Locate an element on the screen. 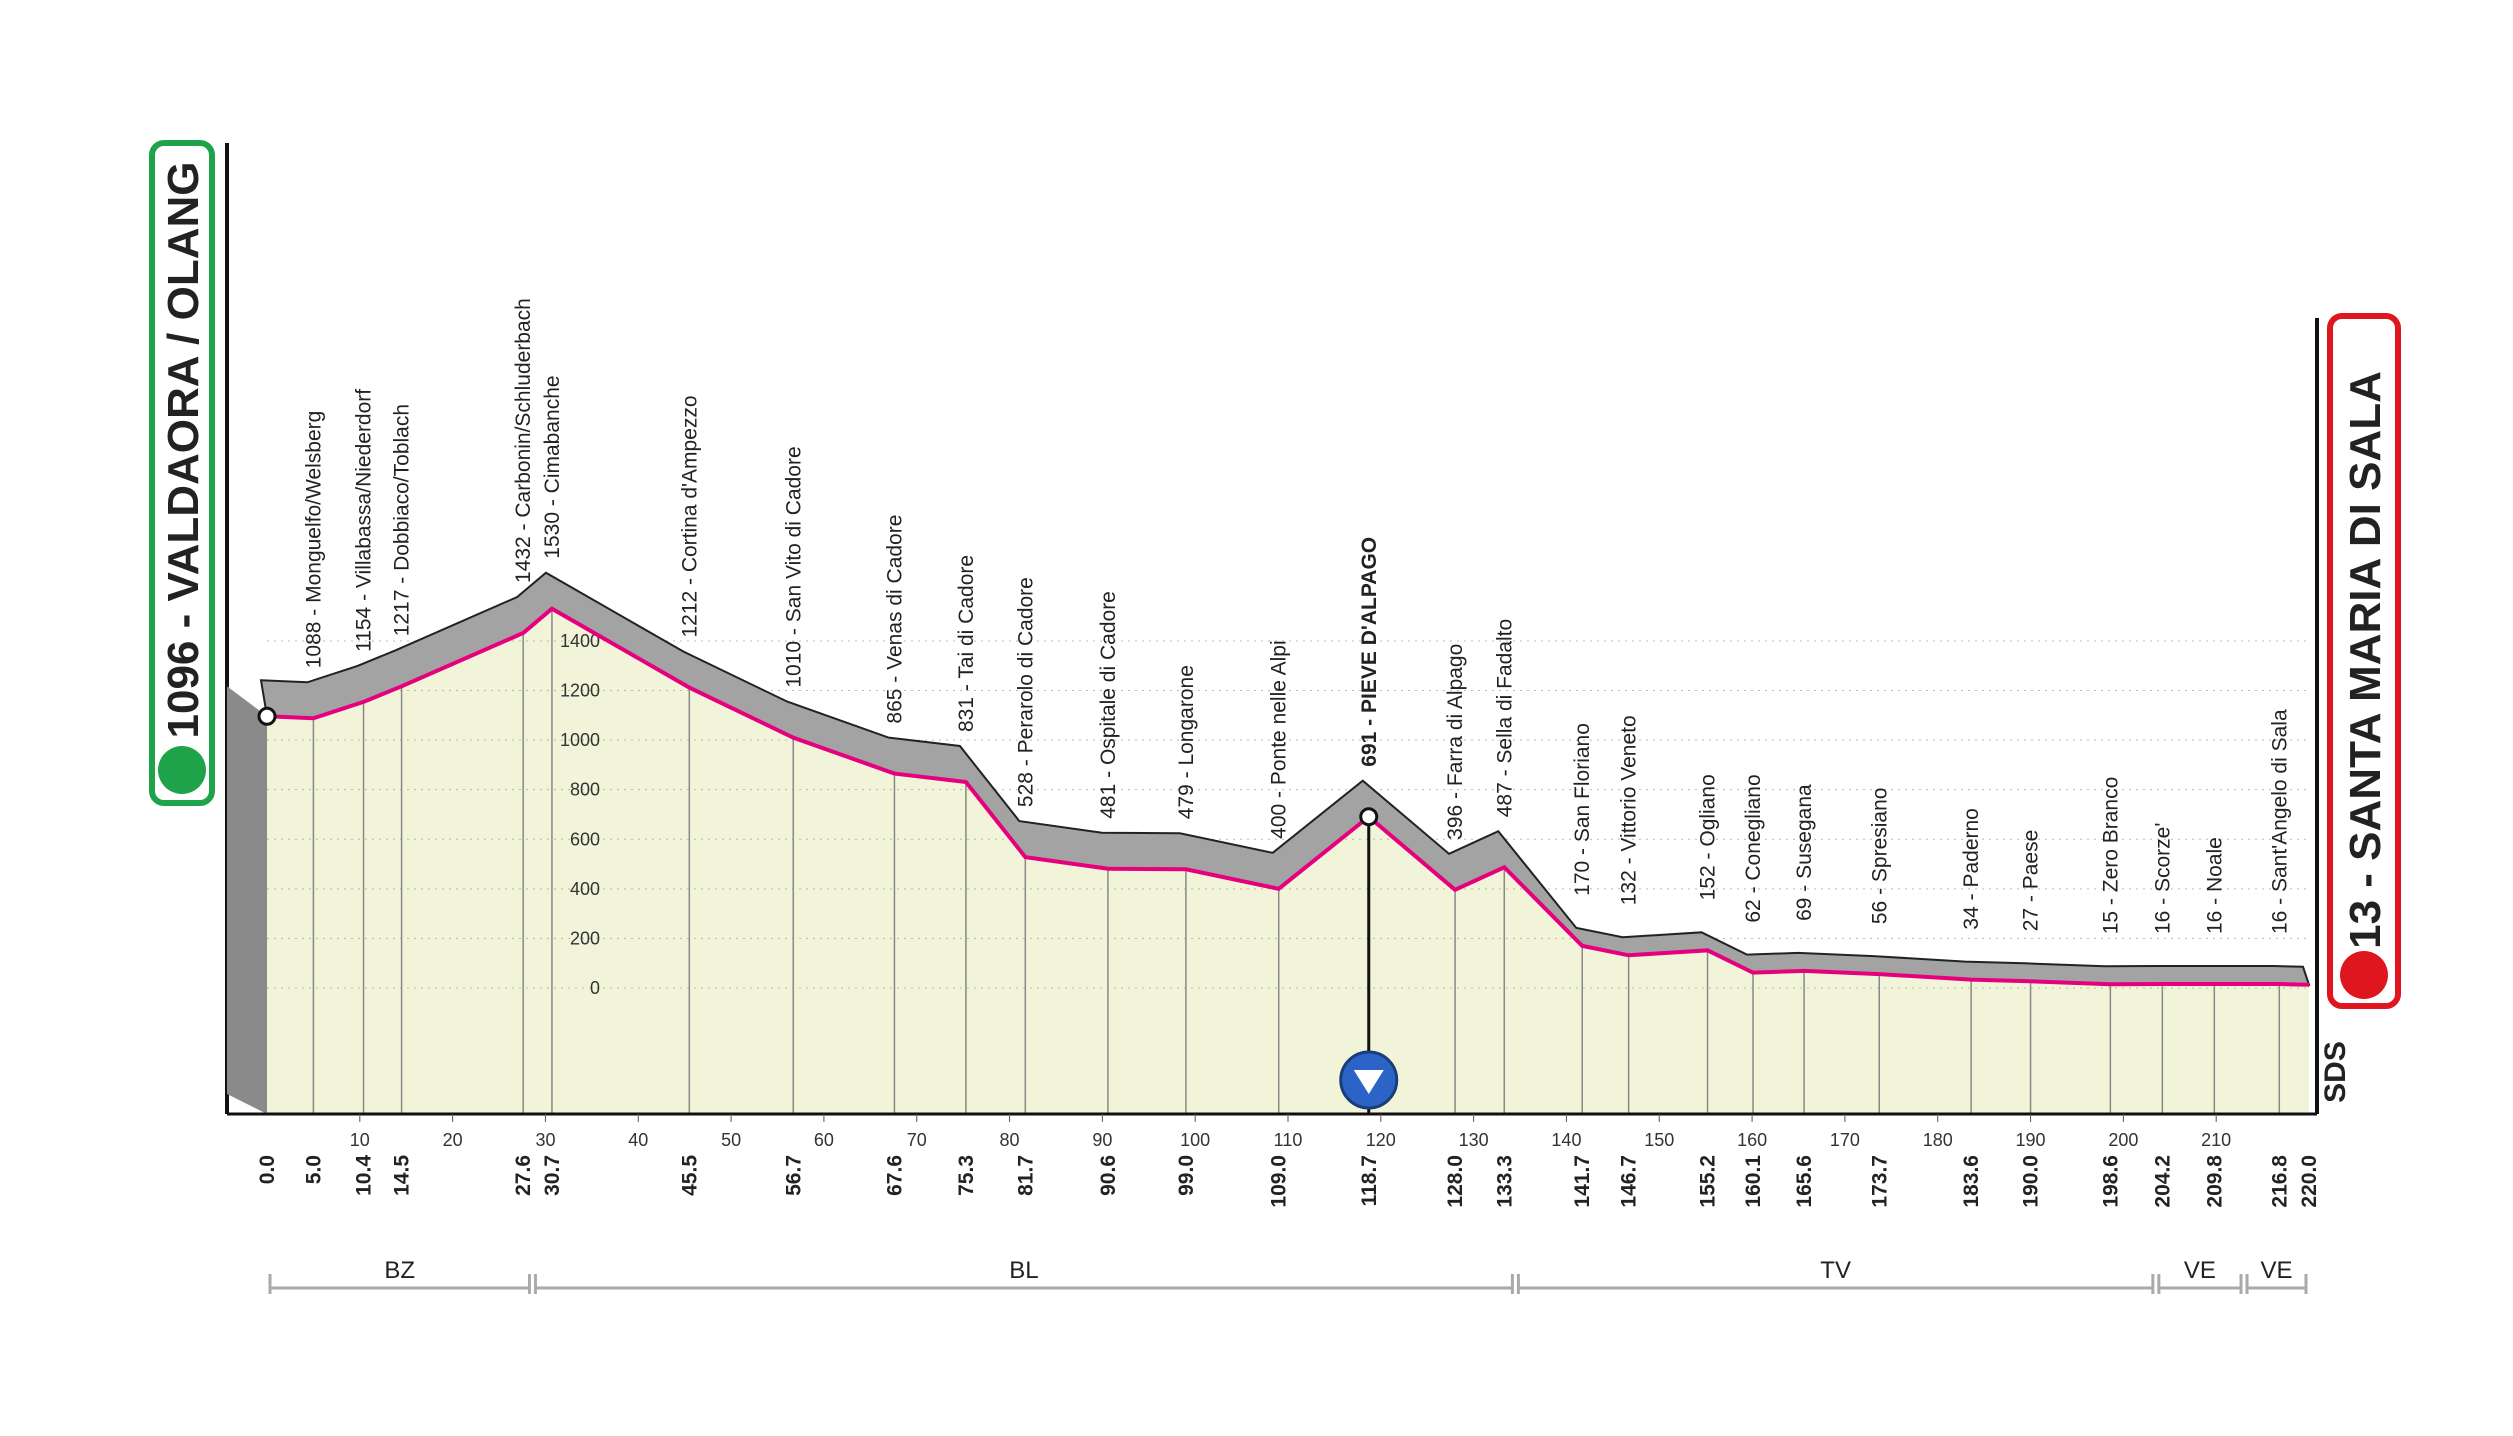 The height and width of the screenshot is (1436, 2513). x-tick-label: 70 is located at coordinates (917, 1140).